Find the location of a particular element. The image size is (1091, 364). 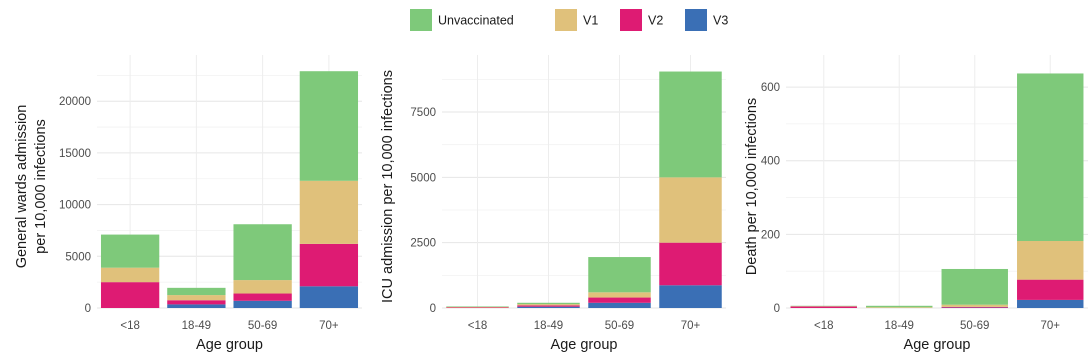

y-axis-title: Death per 10,000 infections is located at coordinates (752, 186).